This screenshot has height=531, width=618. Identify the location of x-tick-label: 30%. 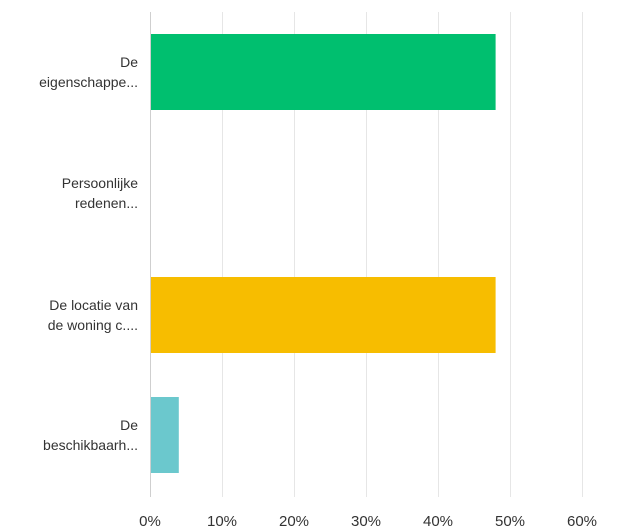
(366, 521).